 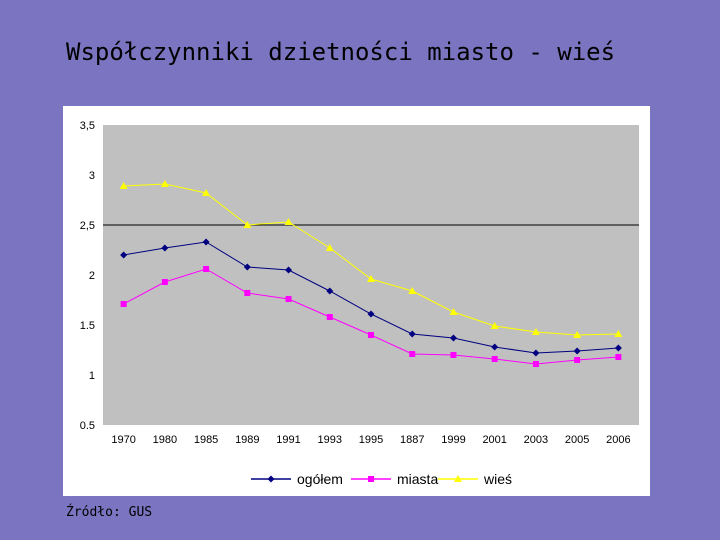 What do you see at coordinates (87, 126) in the screenshot?
I see `y-tick-label: 3,5` at bounding box center [87, 126].